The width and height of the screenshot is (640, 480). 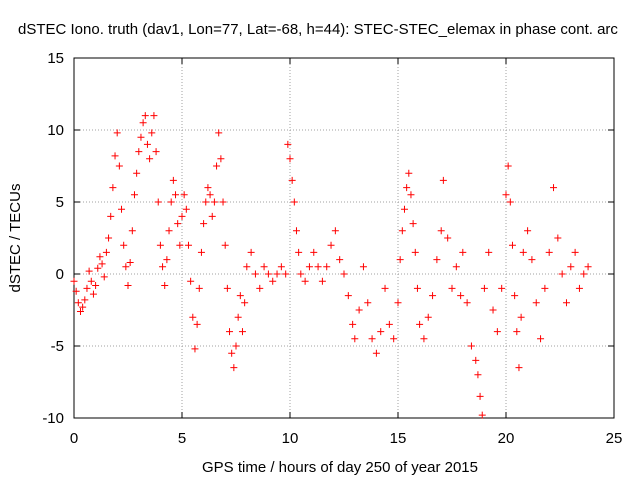 I want to click on x-tick-label: 15, so click(x=398, y=438).